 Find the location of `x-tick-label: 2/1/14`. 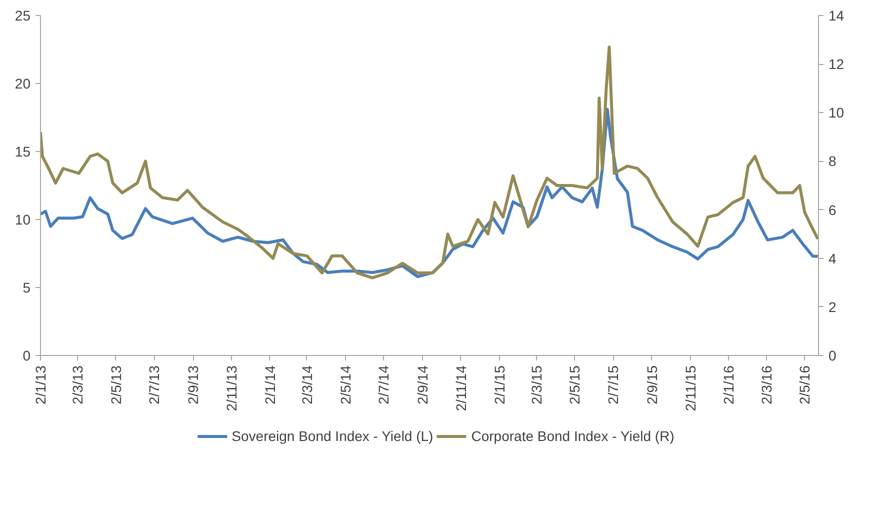

x-tick-label: 2/1/14 is located at coordinates (270, 384).